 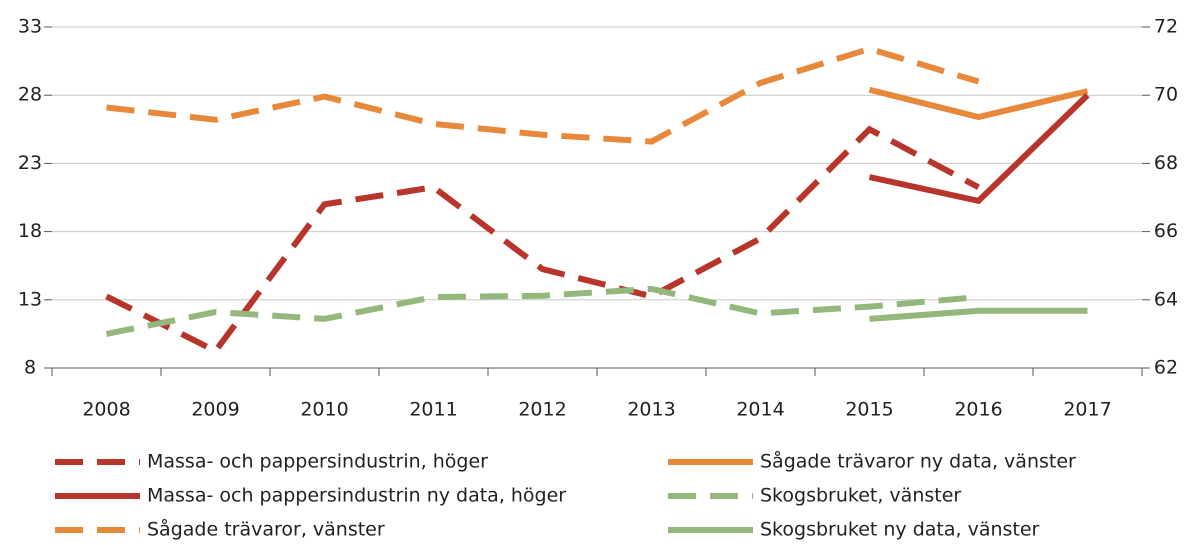 What do you see at coordinates (30, 231) in the screenshot?
I see `y-tick-label: 18` at bounding box center [30, 231].